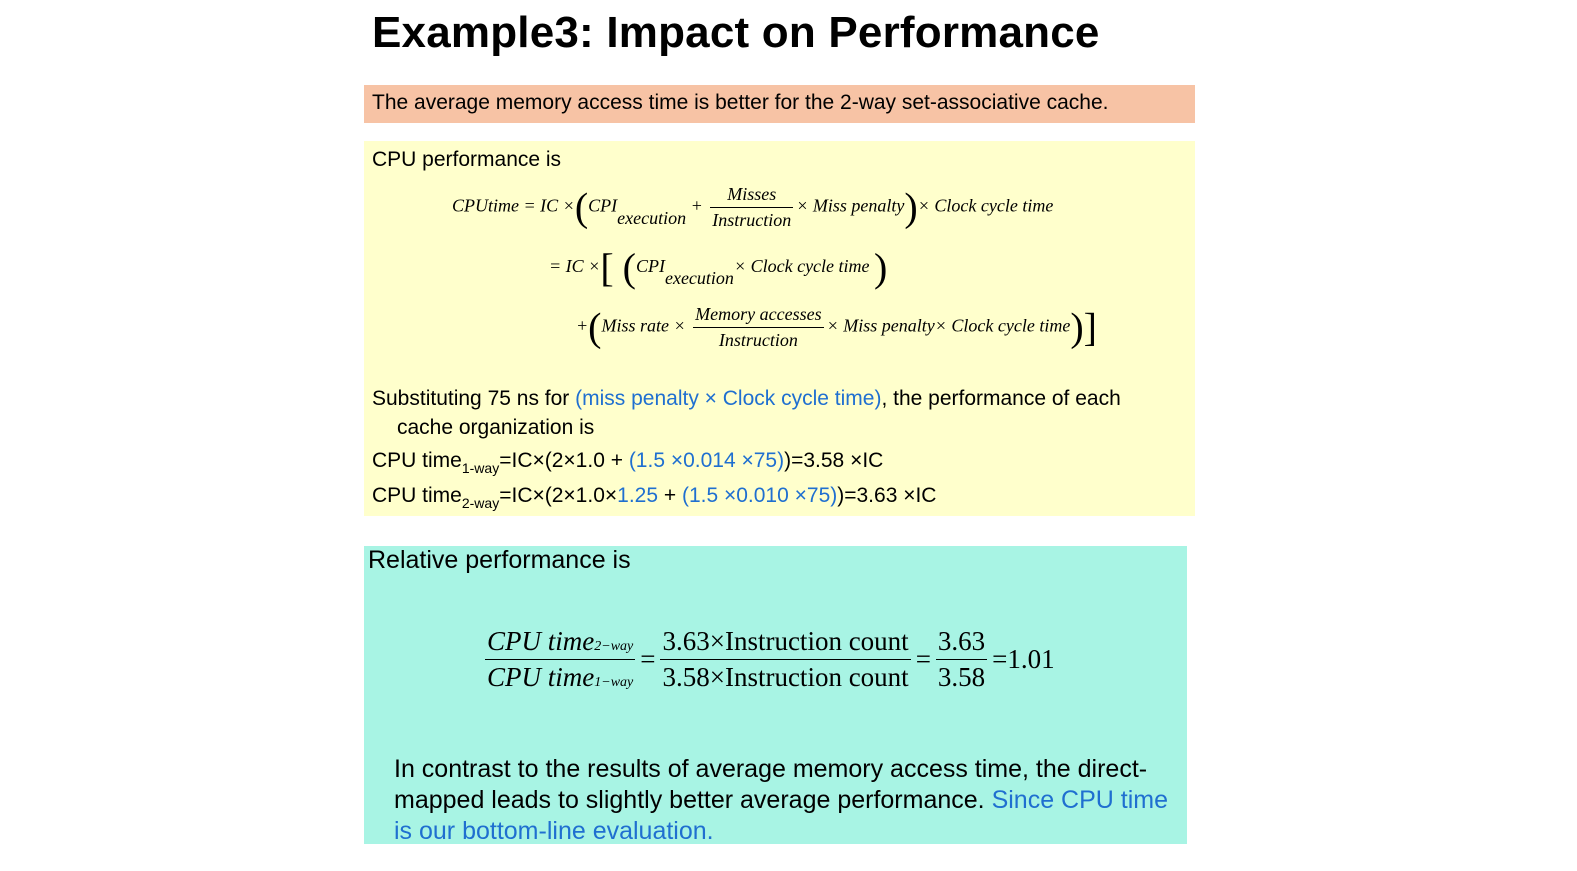 Image resolution: width=1577 pixels, height=871 pixels. Describe the element at coordinates (961, 659) in the screenshot. I see `numeric-fraction: 3.63 3.58` at that location.